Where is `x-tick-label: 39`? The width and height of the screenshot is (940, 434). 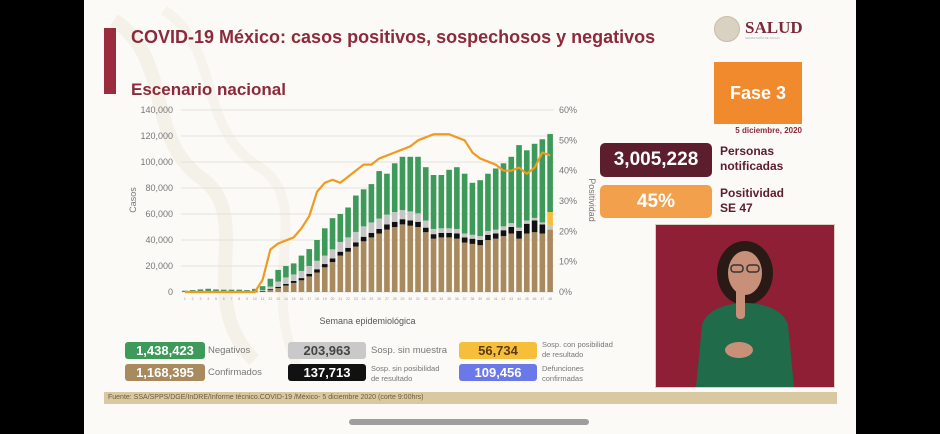 x-tick-label: 39 is located at coordinates (480, 299).